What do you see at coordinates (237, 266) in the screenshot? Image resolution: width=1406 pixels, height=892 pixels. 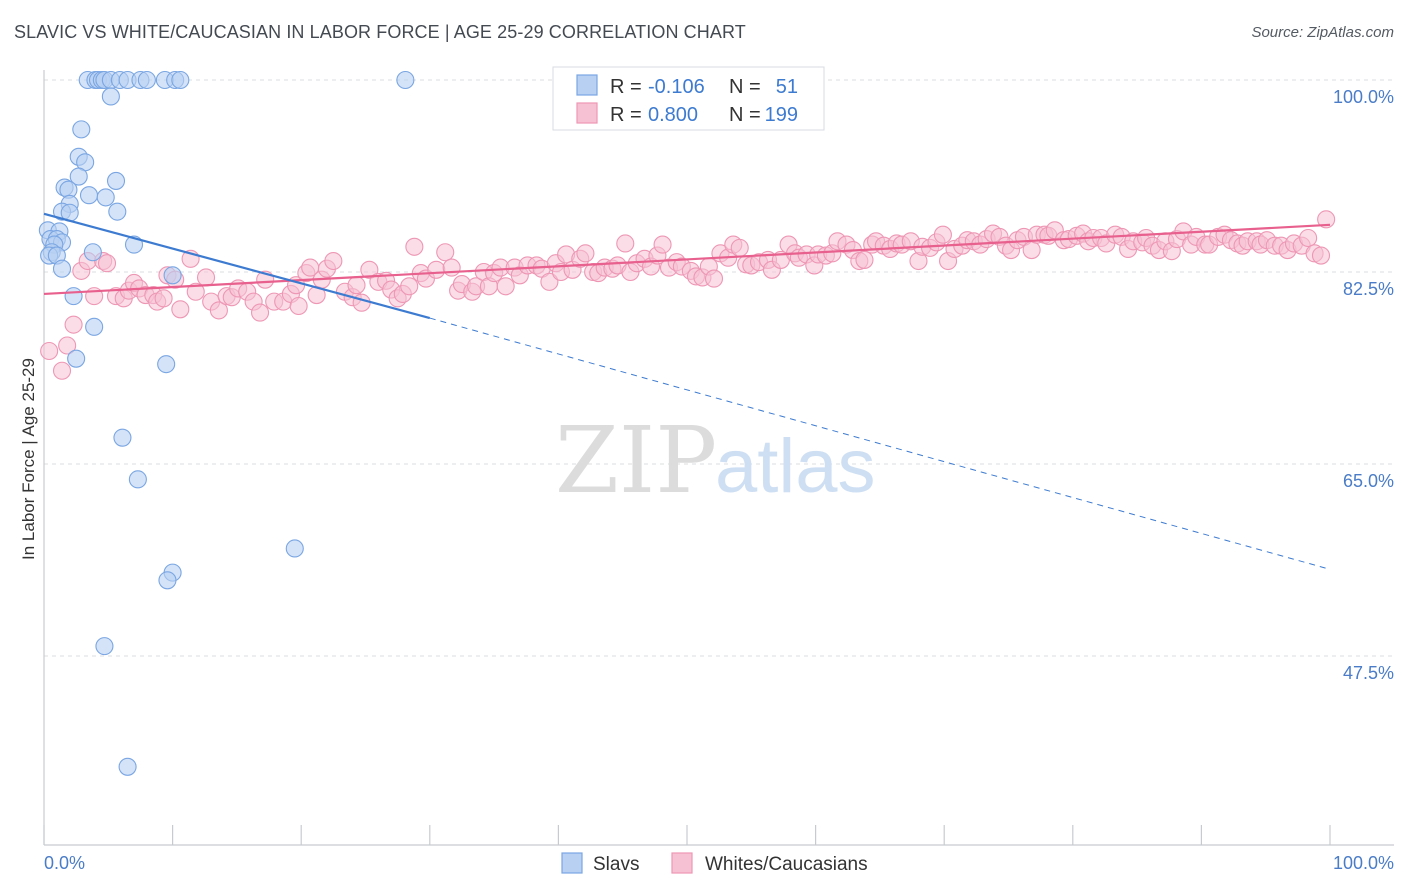 I see `trend-line-slavs` at bounding box center [237, 266].